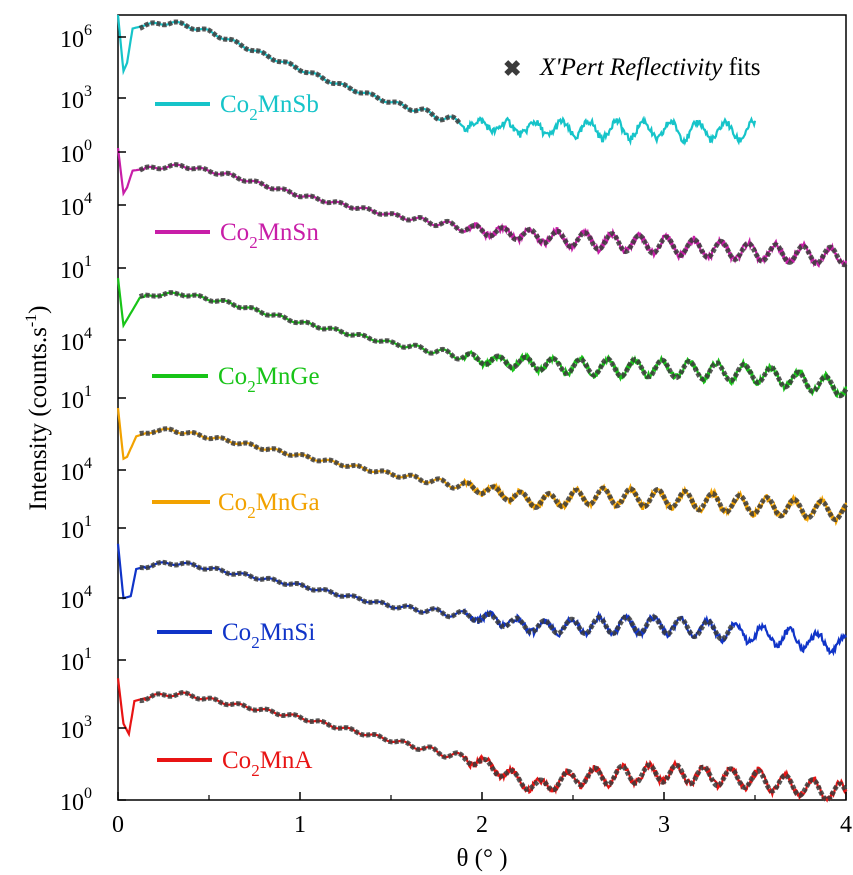 This screenshot has height=875, width=853. What do you see at coordinates (88, 30) in the screenshot?
I see `y-tick-exp: 6` at bounding box center [88, 30].